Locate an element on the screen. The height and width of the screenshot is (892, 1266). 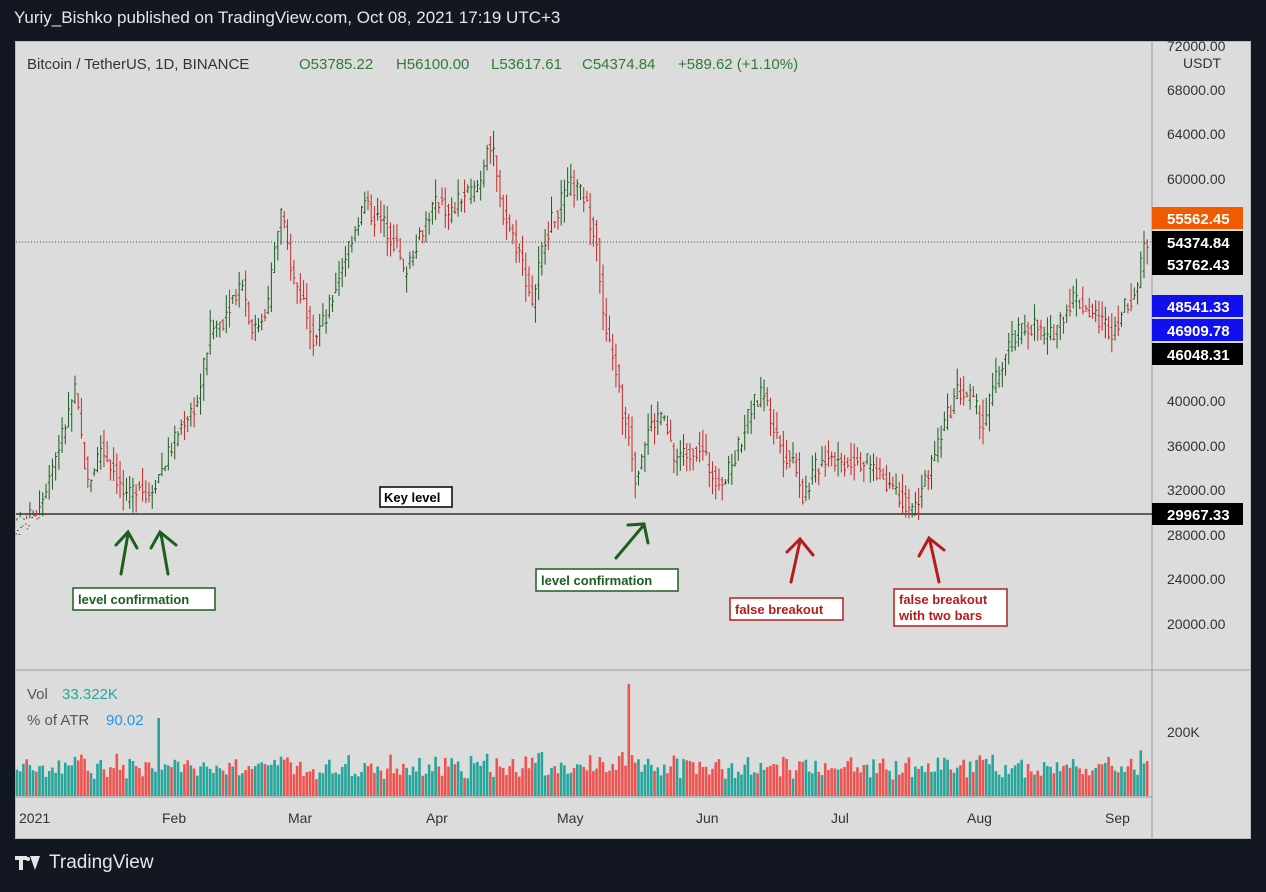
false-breakout-annotation: false breakout is located at coordinates (786, 609).